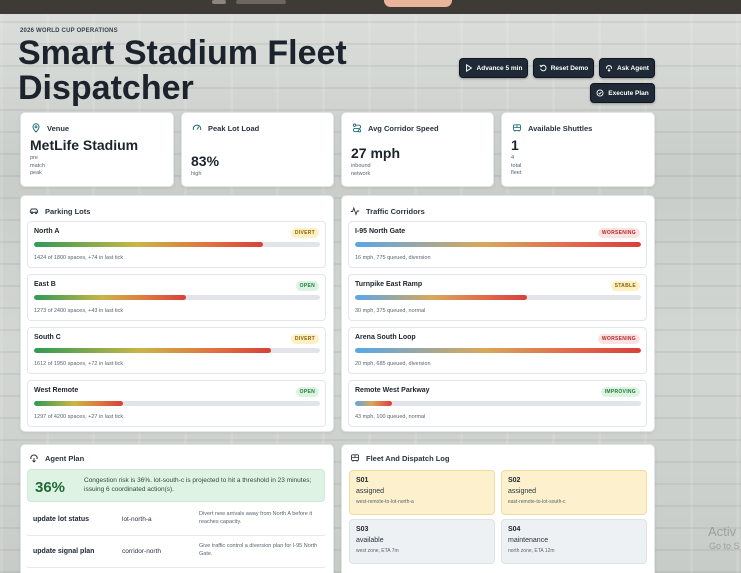  I want to click on reset-label: Reset Demo, so click(569, 68).